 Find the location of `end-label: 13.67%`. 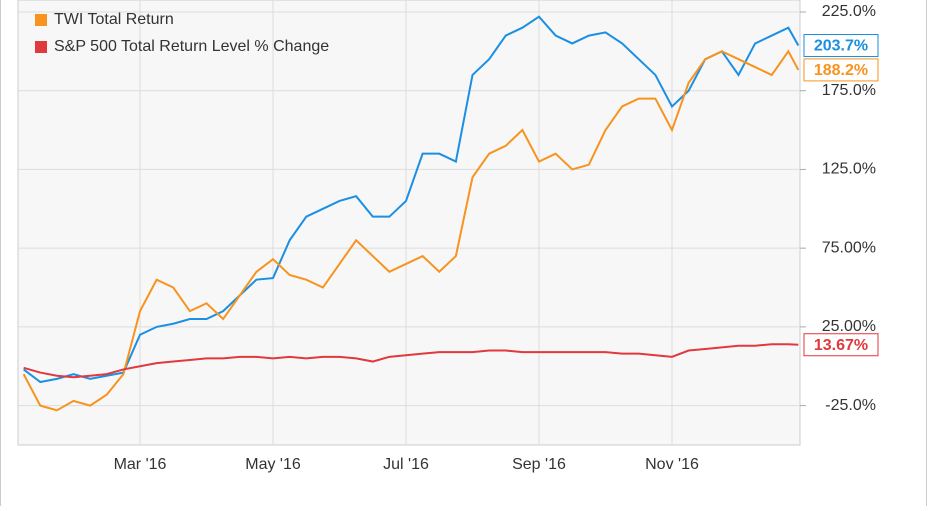

end-label: 13.67% is located at coordinates (841, 345).